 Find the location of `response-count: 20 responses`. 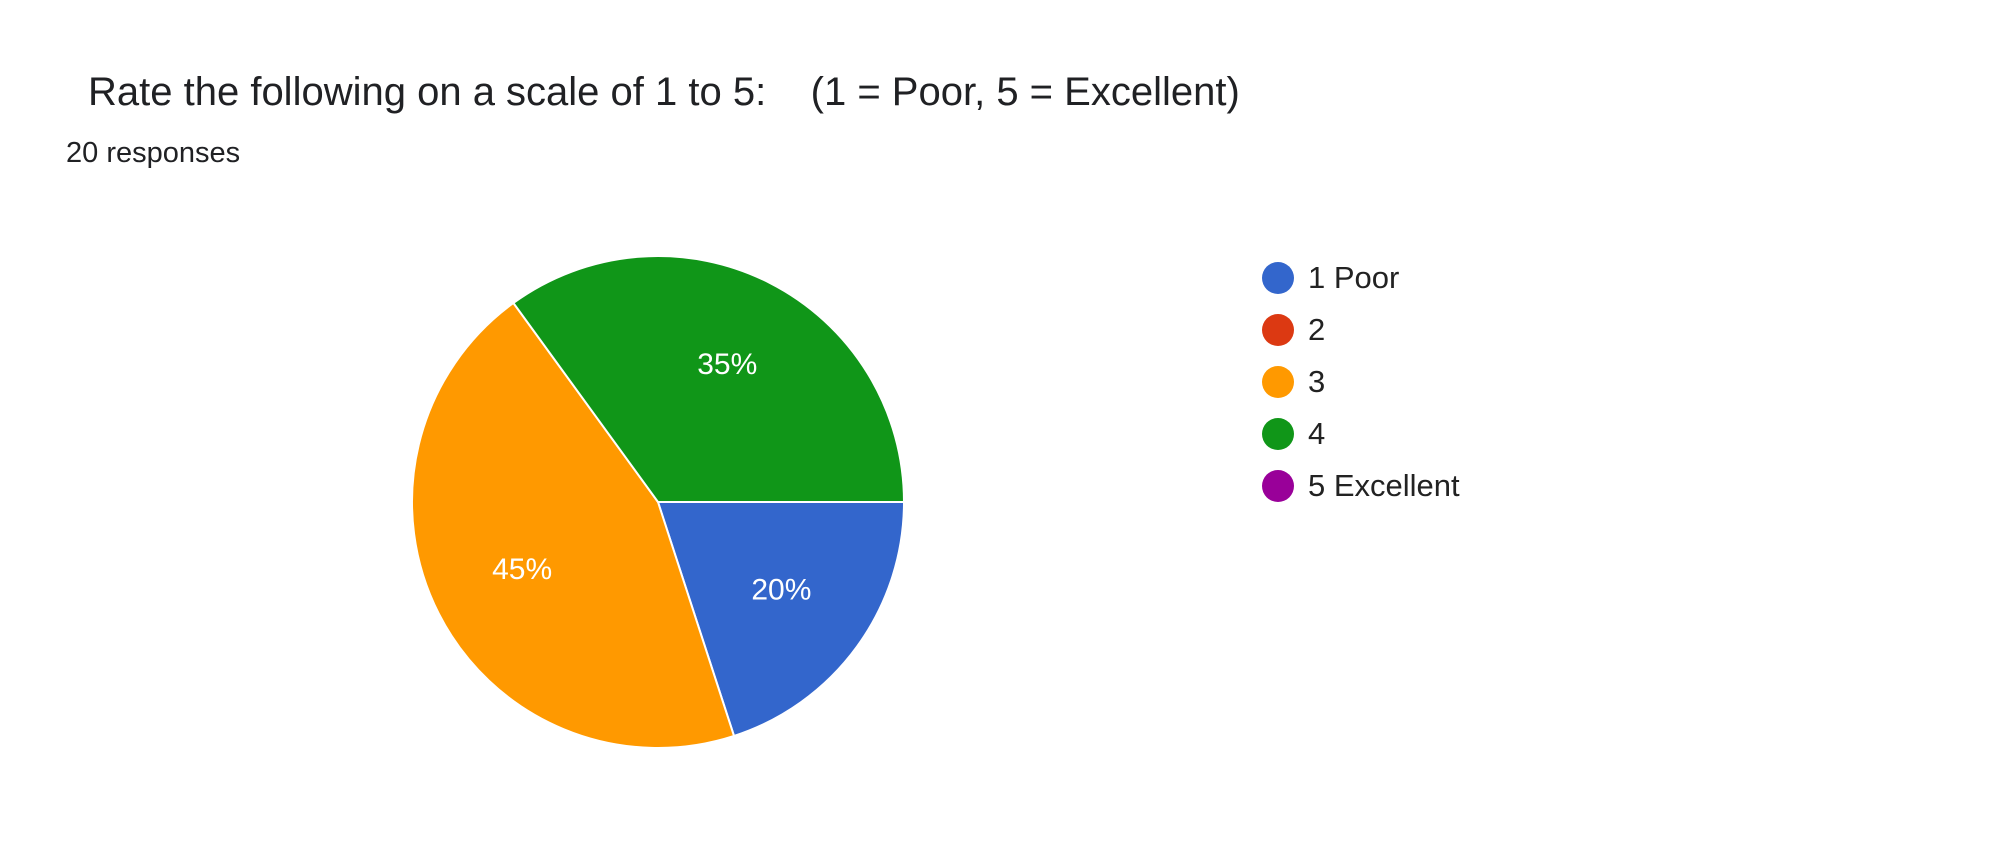

response-count: 20 responses is located at coordinates (153, 153).